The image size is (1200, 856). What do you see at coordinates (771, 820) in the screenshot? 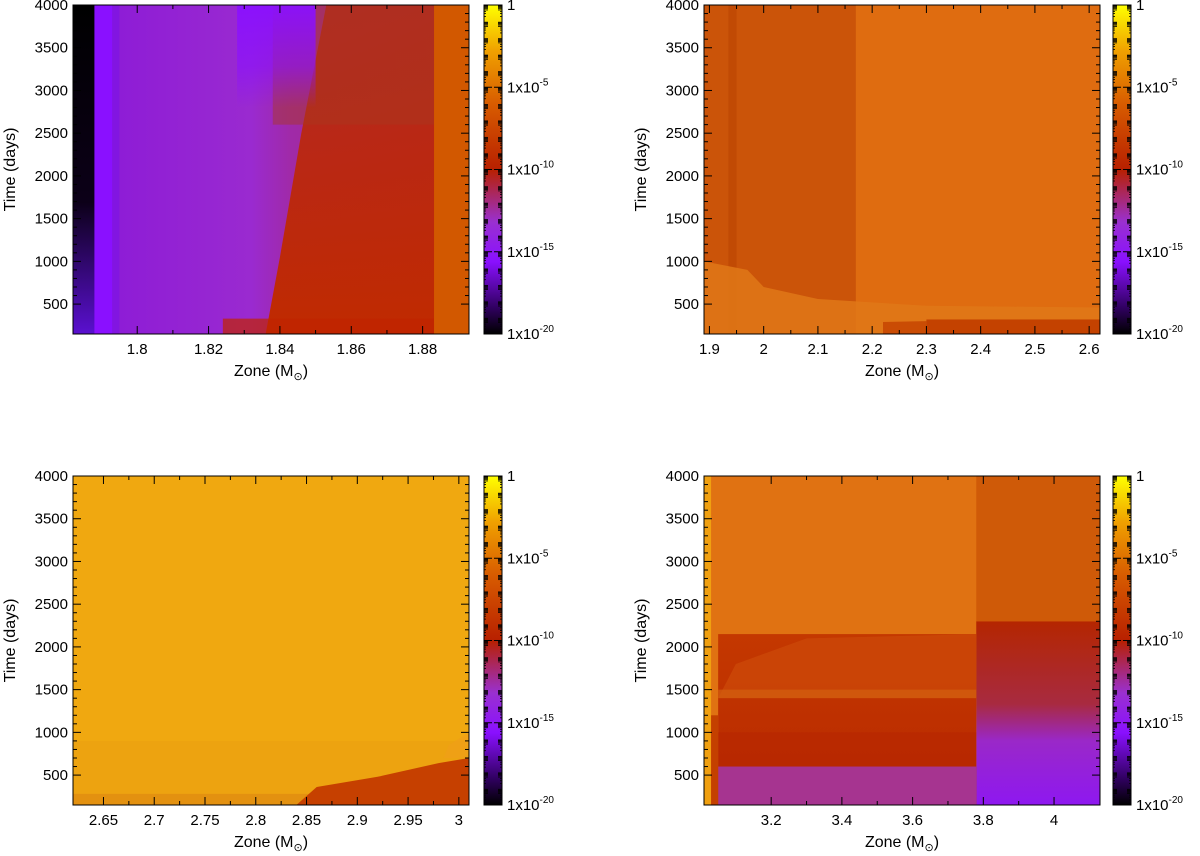
I see `x-tick-label: 3.2` at bounding box center [771, 820].